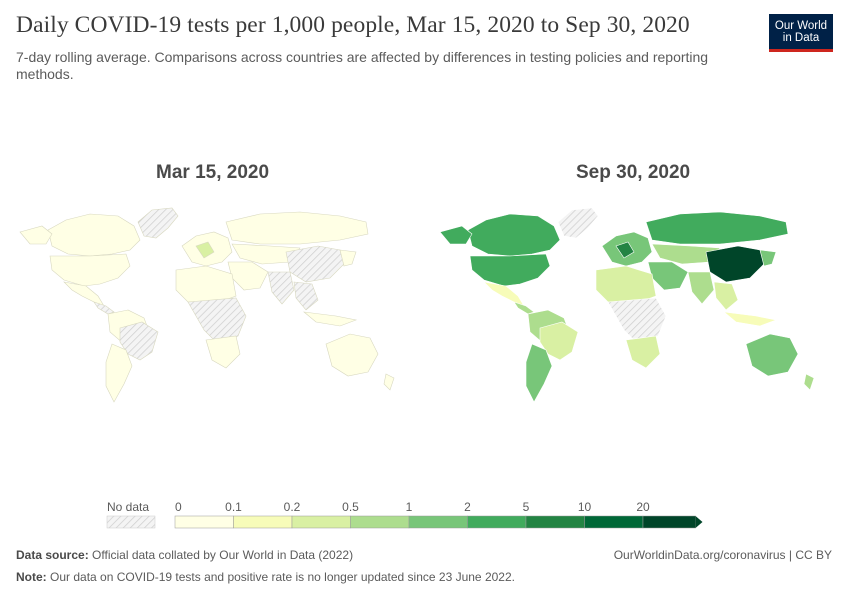 This screenshot has height=600, width=850. What do you see at coordinates (350, 507) in the screenshot?
I see `legend-tick-3: 0.5` at bounding box center [350, 507].